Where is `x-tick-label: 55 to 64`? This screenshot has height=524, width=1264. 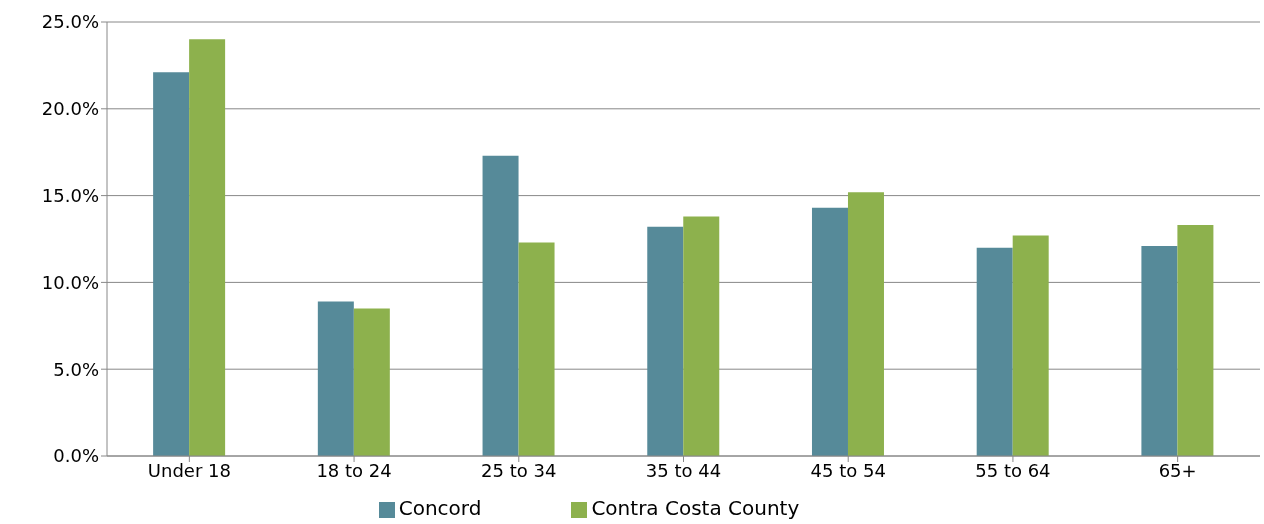 x-tick-label: 55 to 64 is located at coordinates (1013, 470).